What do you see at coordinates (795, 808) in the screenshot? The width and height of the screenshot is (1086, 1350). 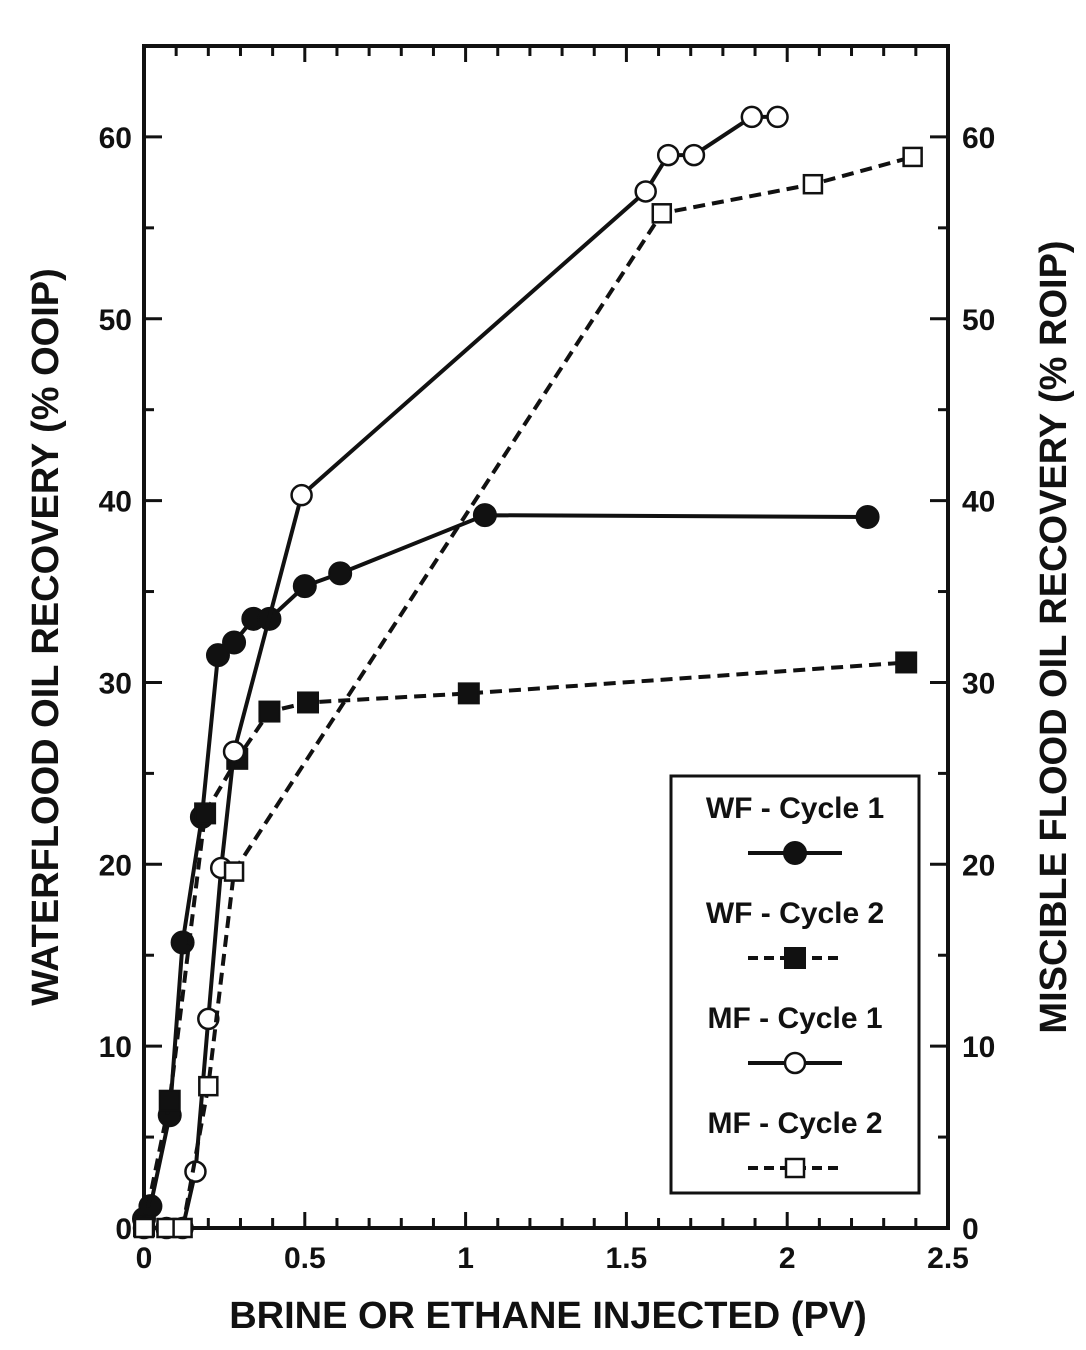 I see `legend-label: WF - Cycle 1` at bounding box center [795, 808].